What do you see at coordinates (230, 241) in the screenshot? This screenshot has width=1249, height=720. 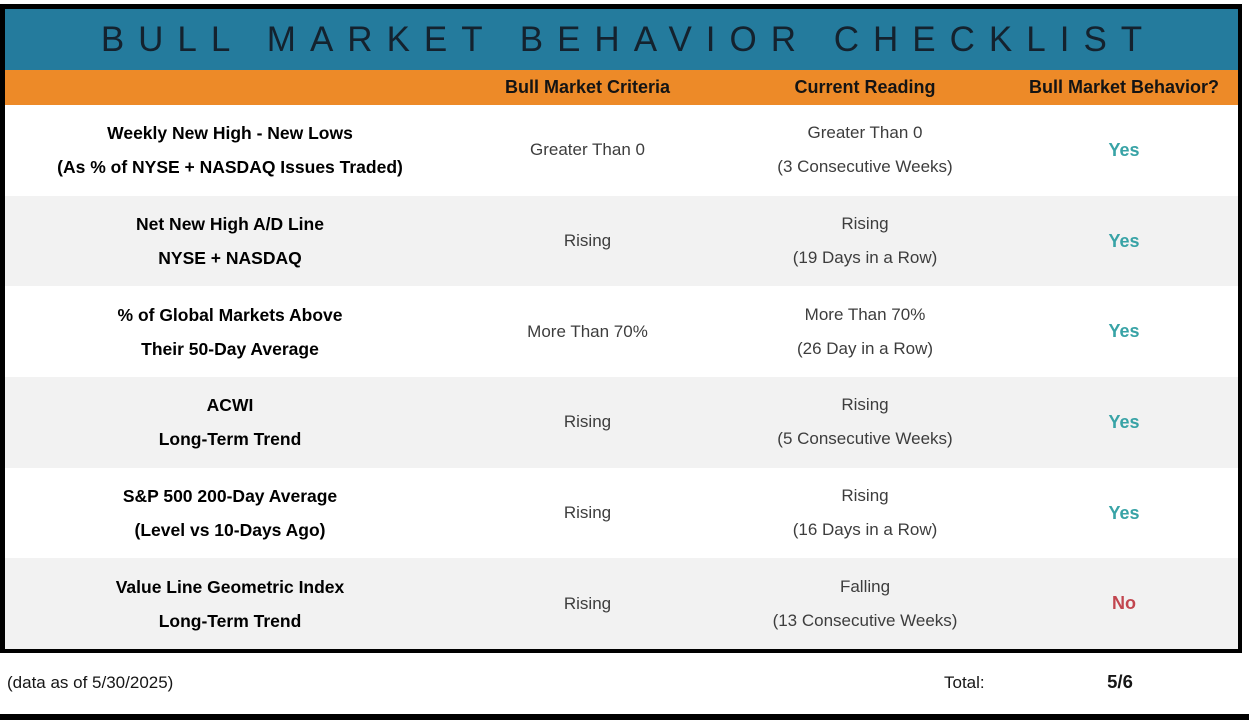 I see `indicator-cell: Net New High A/D Line NYSE + NASDAQ` at bounding box center [230, 241].